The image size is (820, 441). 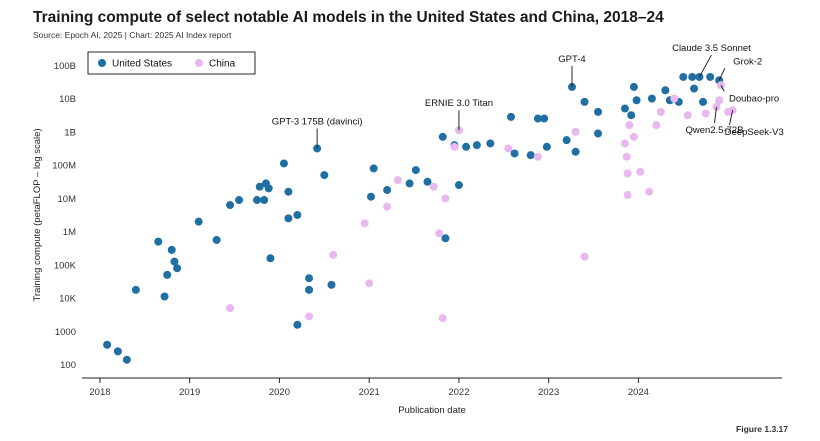 I want to click on y-tick-label: 10M, so click(x=67, y=199).